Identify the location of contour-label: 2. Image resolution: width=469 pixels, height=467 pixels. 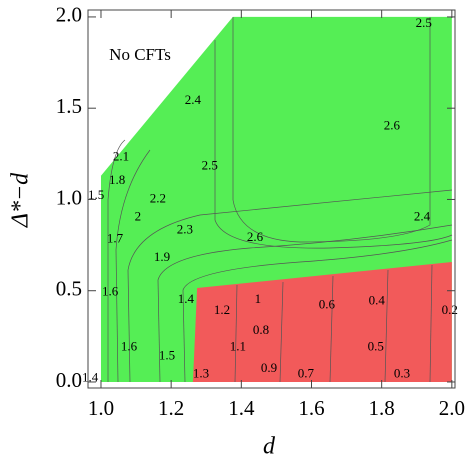
(138, 216).